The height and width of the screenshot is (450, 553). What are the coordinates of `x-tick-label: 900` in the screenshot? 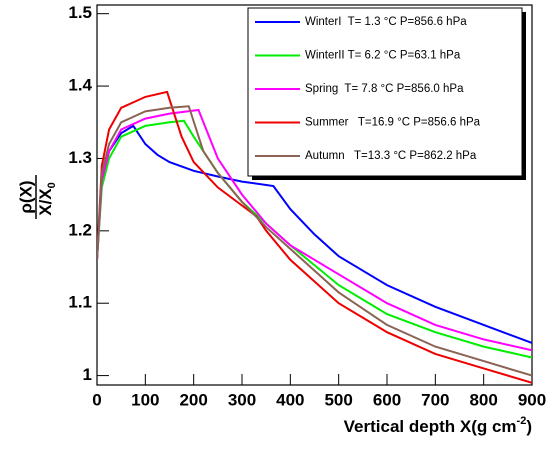 It's located at (532, 399).